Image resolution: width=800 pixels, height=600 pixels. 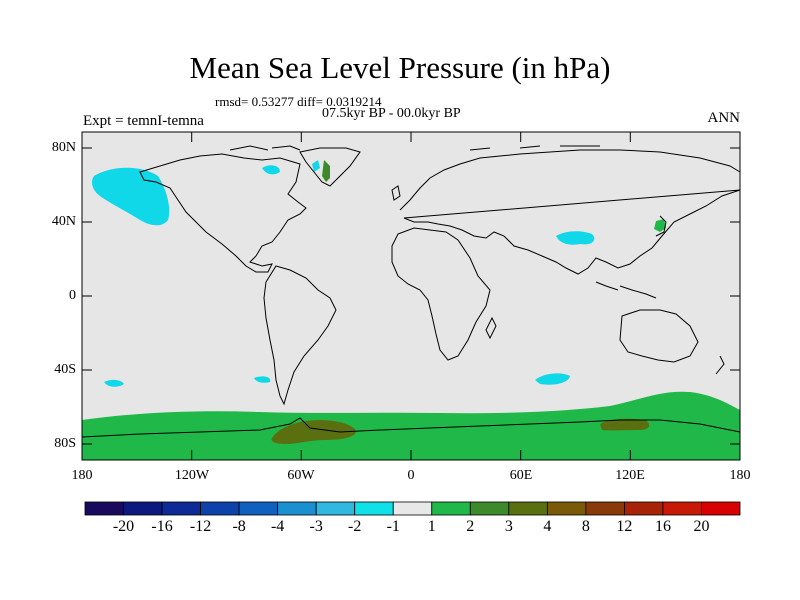 I want to click on antarctica-coastline, so click(x=411, y=427).